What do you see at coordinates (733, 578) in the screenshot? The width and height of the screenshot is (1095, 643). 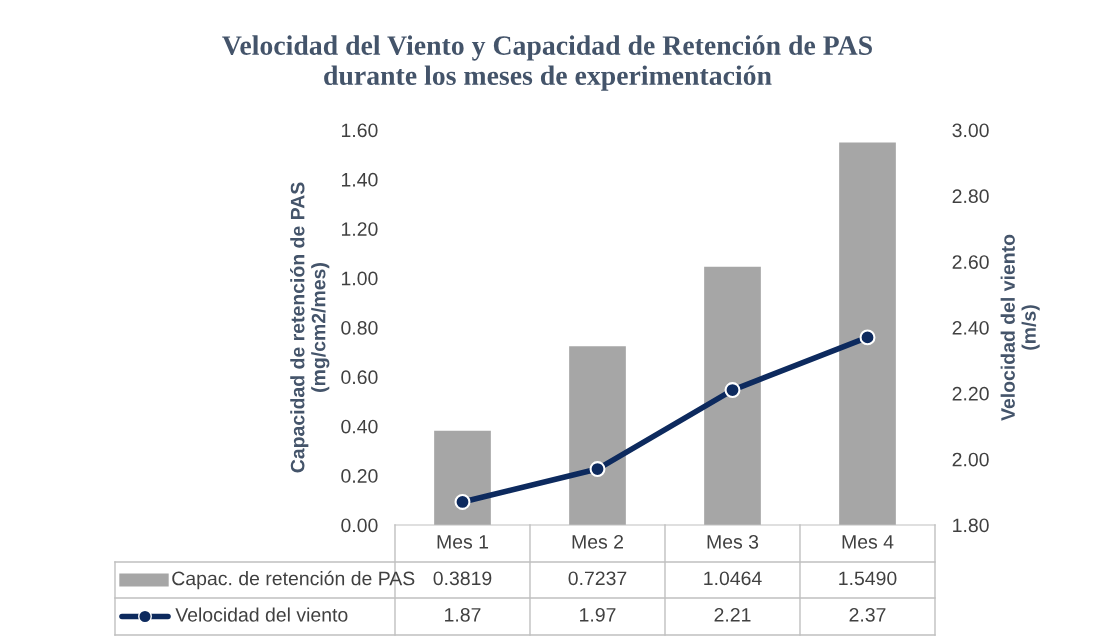 I see `data-label: 1.0464` at bounding box center [733, 578].